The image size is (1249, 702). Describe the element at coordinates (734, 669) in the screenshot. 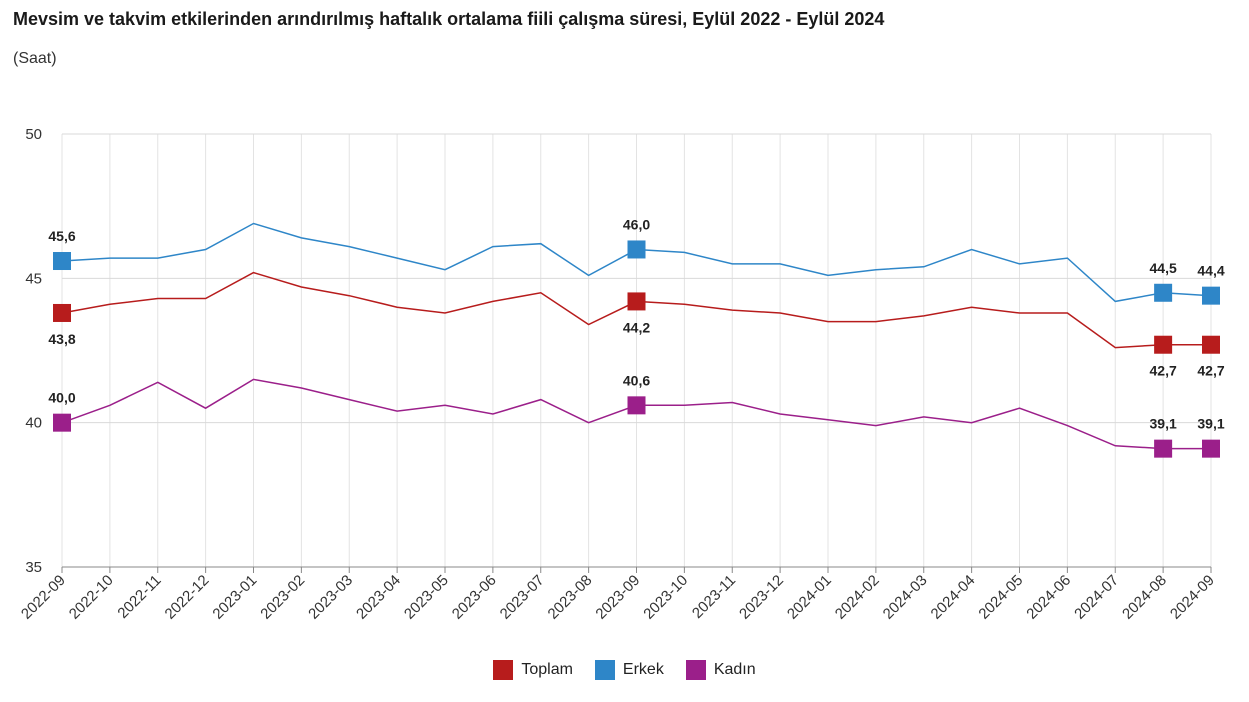

I see `legend-label-kadin: Kadın` at that location.